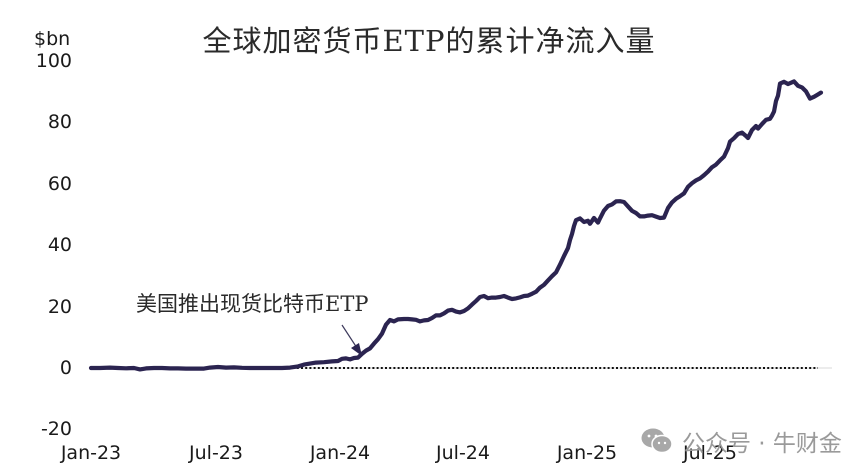 The height and width of the screenshot is (474, 858). I want to click on x-tick-label: Jan-24, so click(340, 453).